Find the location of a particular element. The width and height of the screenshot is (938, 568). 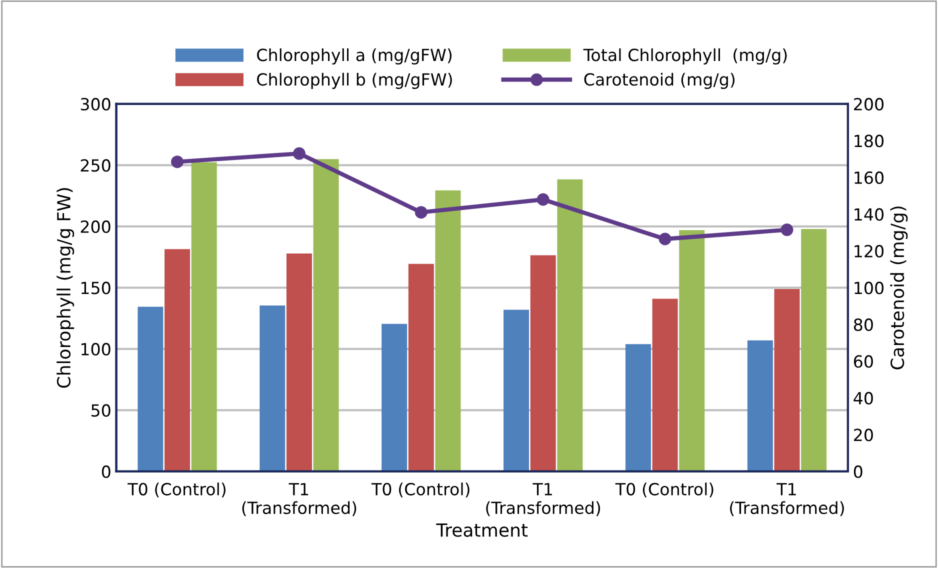

y-tick-label: 0 is located at coordinates (106, 471).